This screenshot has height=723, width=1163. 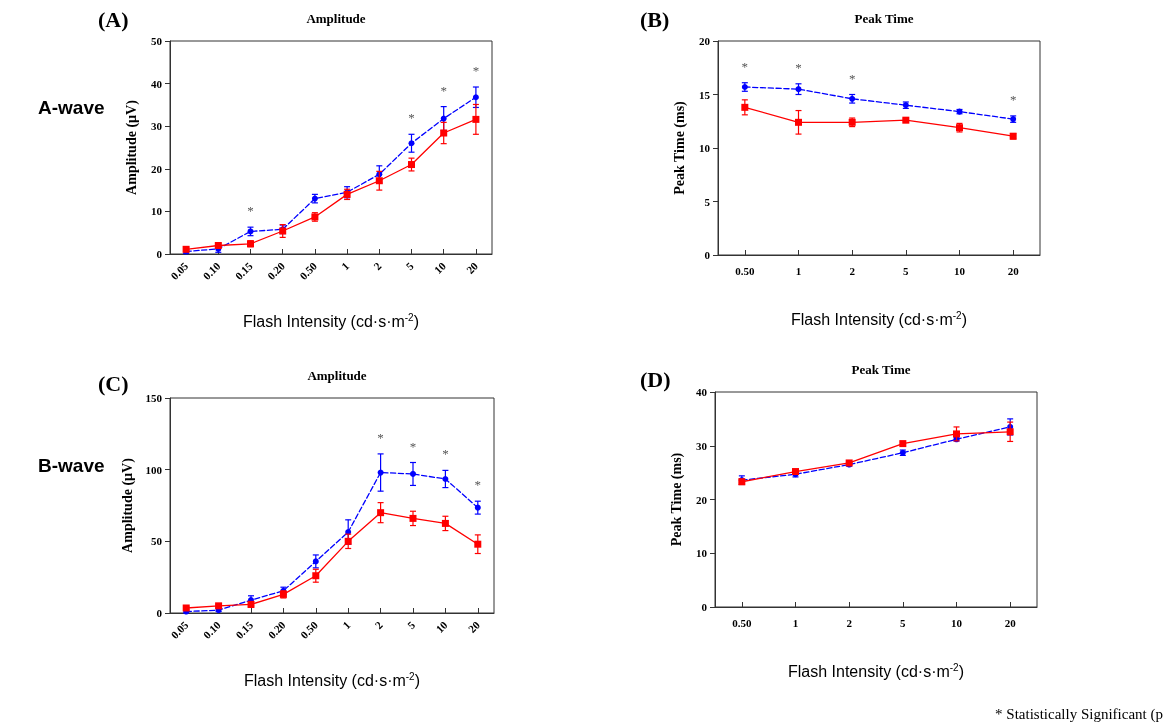 I want to click on text: * Statistically Significant (p, so click(x=1079, y=714).